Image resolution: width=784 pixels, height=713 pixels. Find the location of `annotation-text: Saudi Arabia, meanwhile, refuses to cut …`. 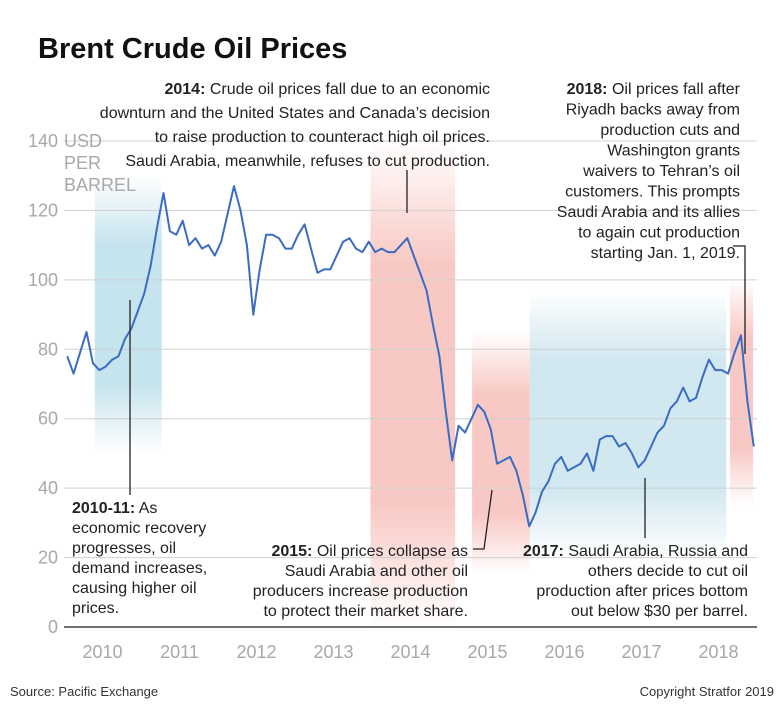

annotation-text: Saudi Arabia, meanwhile, refuses to cut … is located at coordinates (307, 161).